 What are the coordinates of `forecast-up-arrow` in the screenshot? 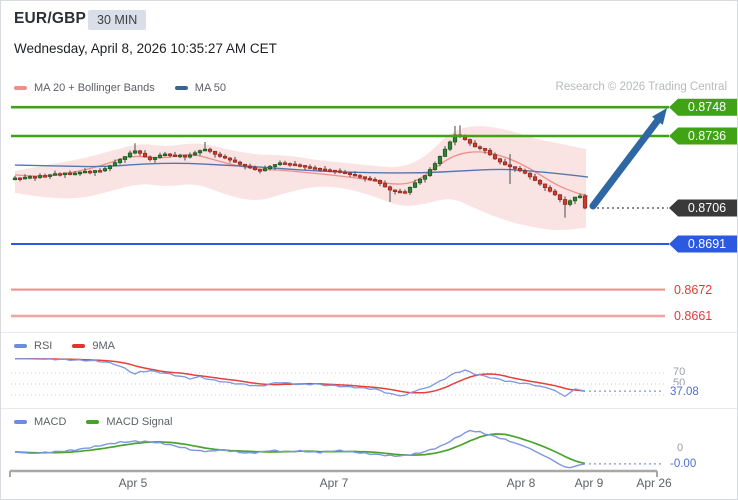 It's located at (628, 159).